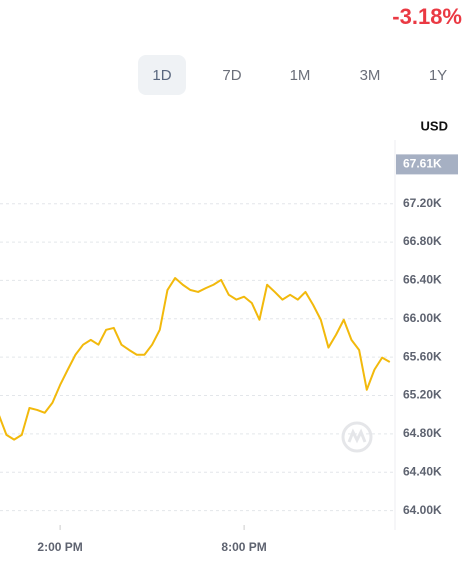  Describe the element at coordinates (422, 433) in the screenshot. I see `y-tick-label: 64.80K` at that location.